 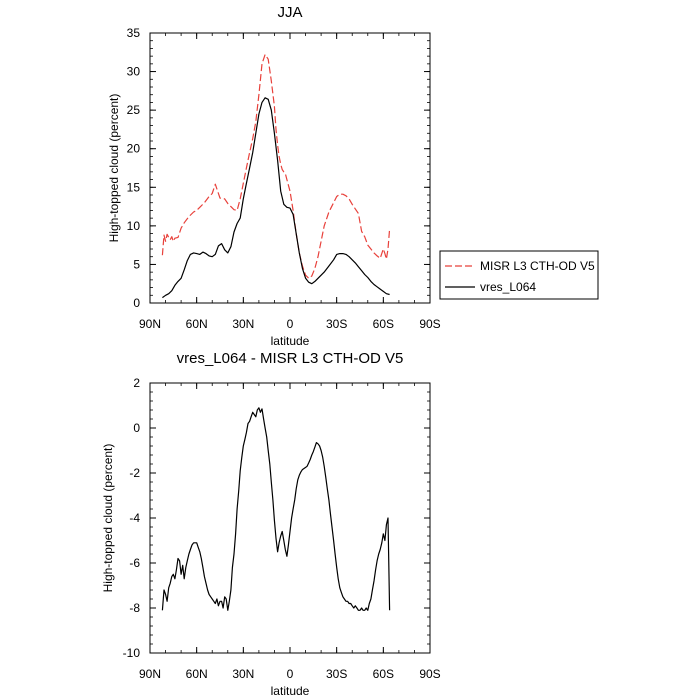 I want to click on bottom-ytick-label: -10, so click(x=132, y=653).